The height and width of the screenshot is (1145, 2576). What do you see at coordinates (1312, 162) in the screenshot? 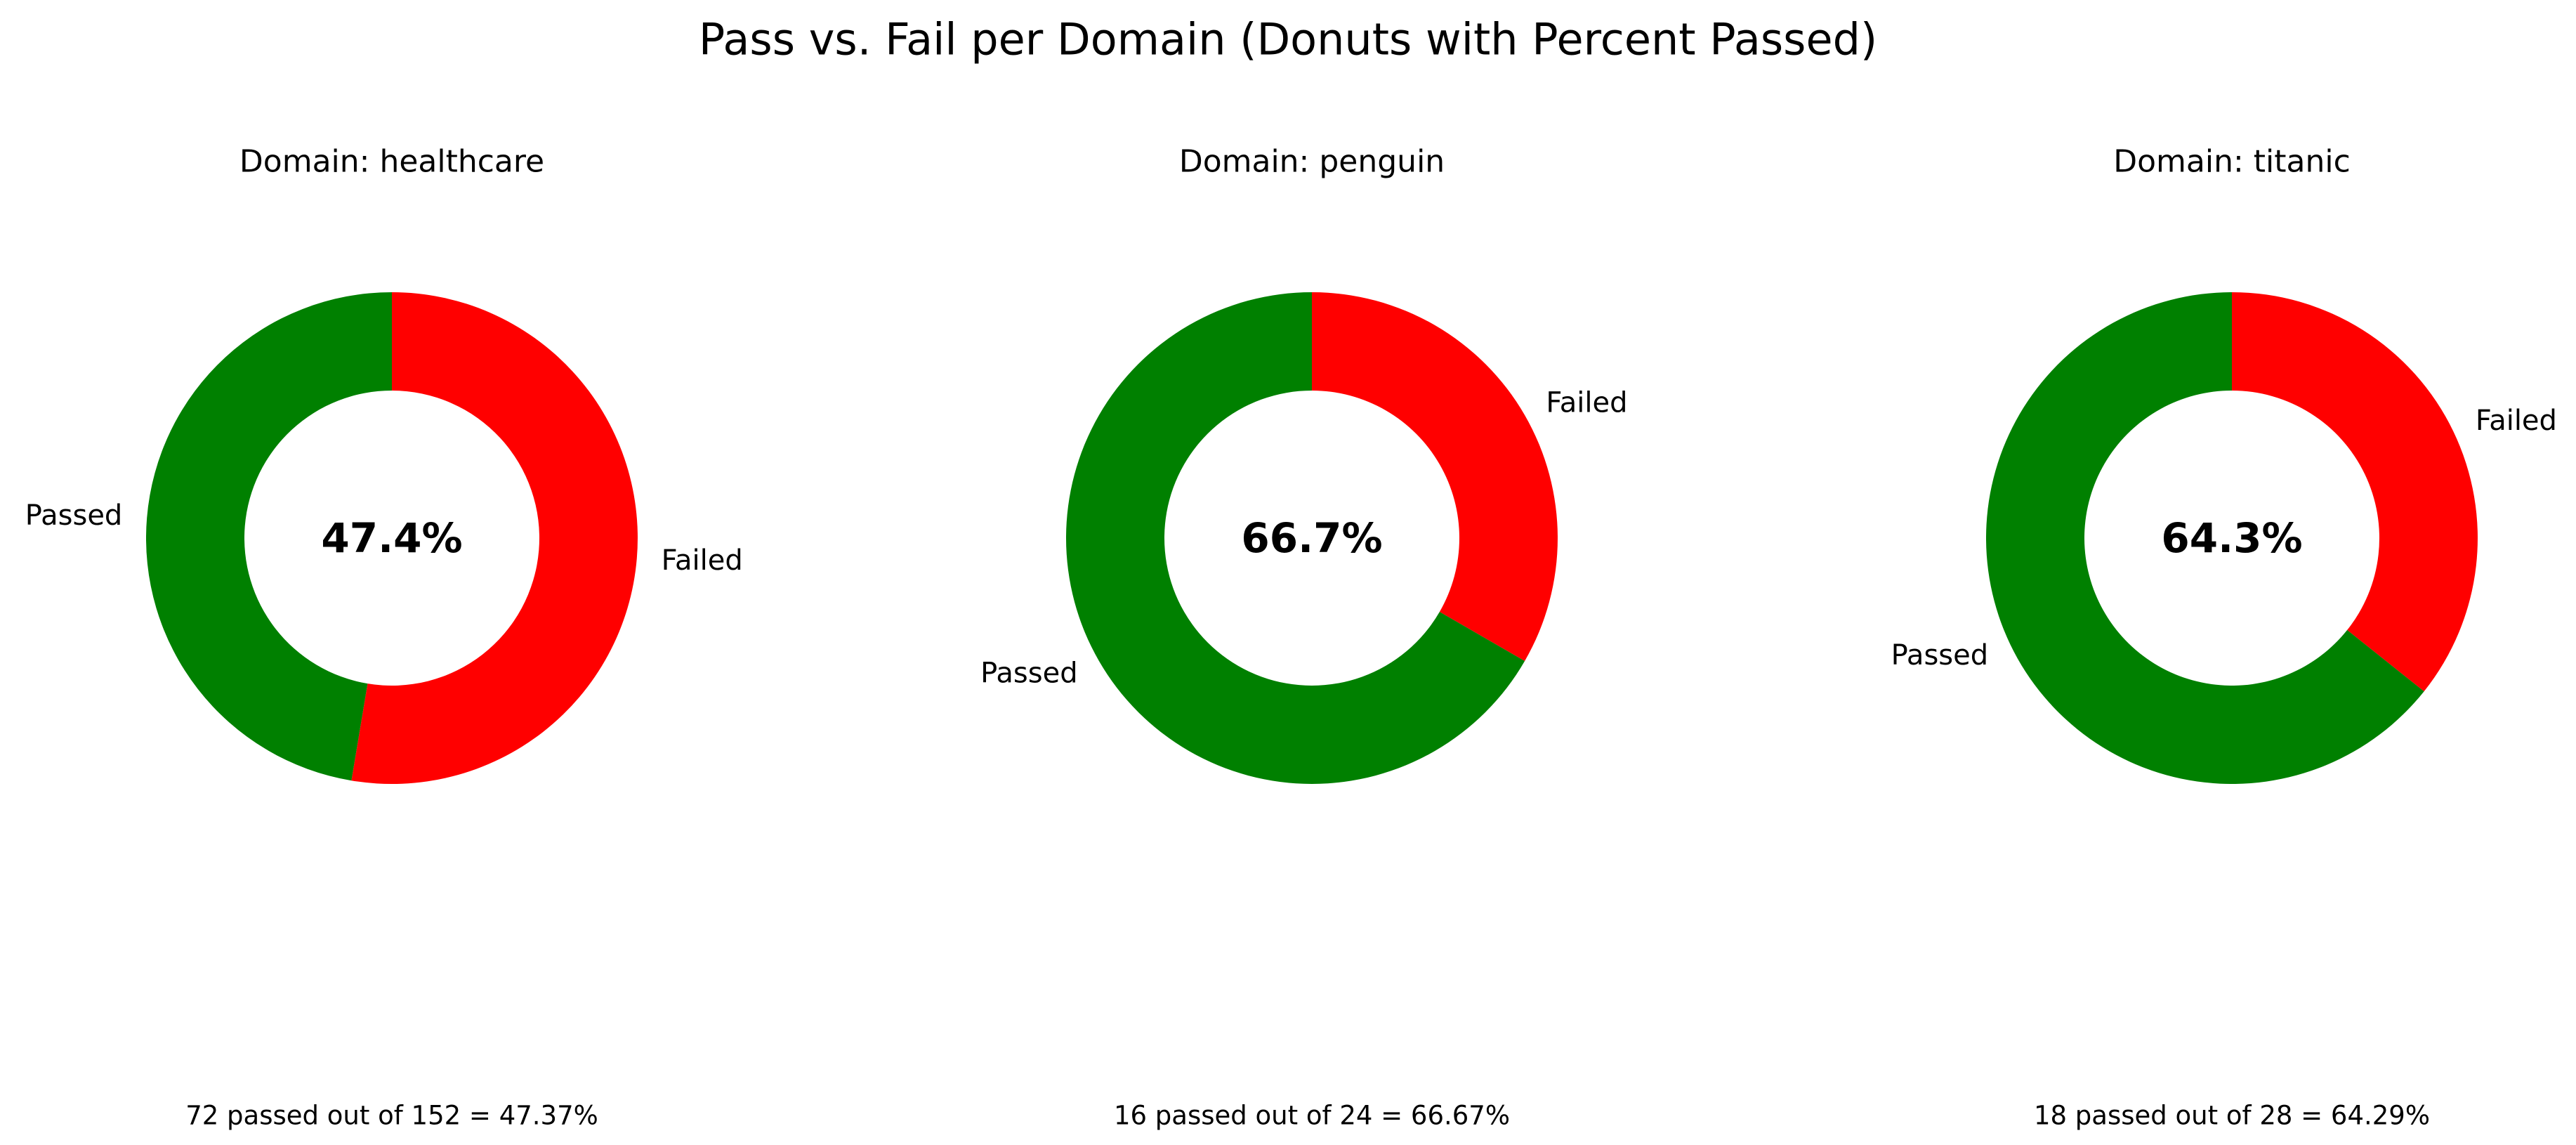
I see `panel-title: Domain: penguin` at bounding box center [1312, 162].